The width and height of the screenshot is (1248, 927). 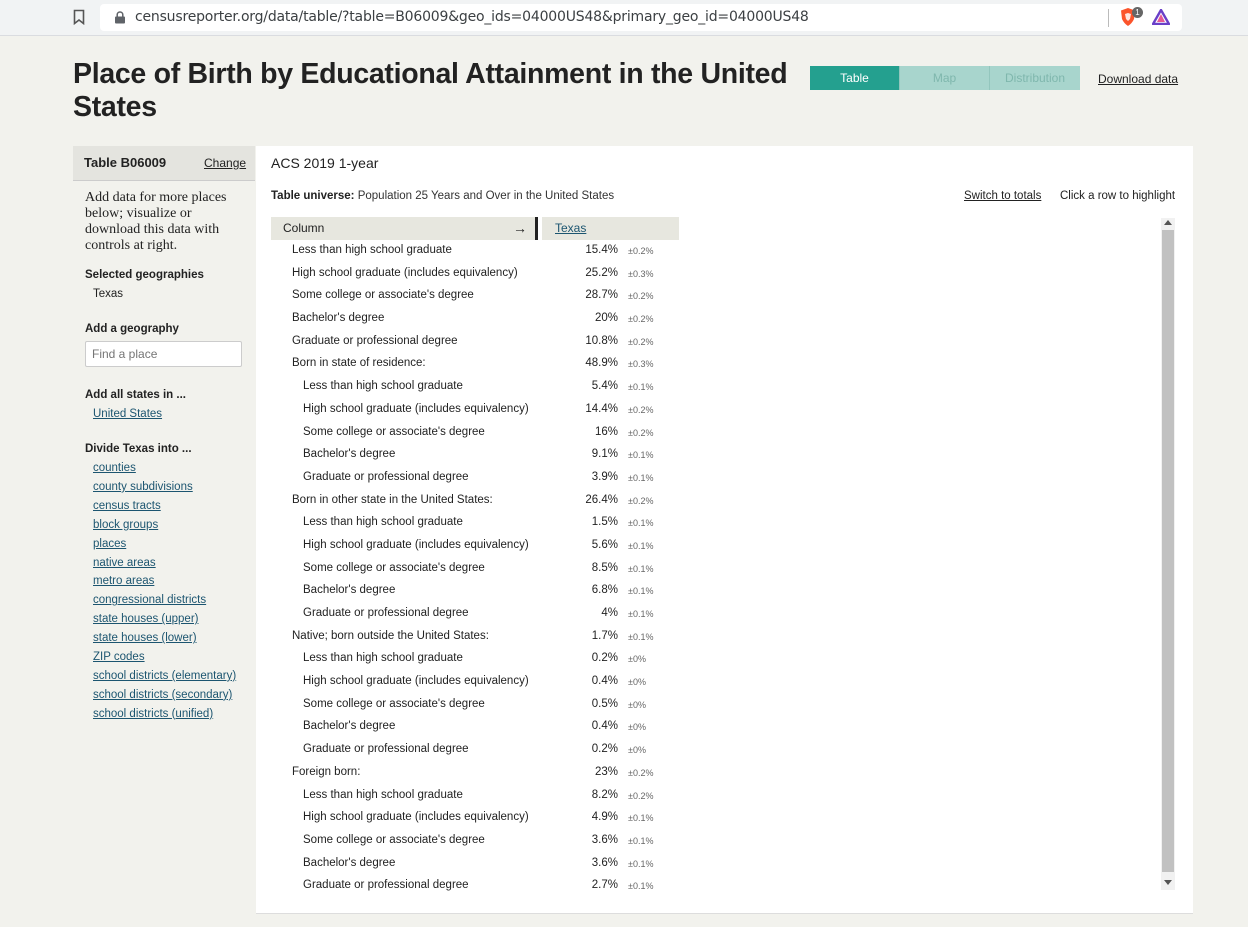 I want to click on divide-link: metro areas, so click(x=124, y=581).